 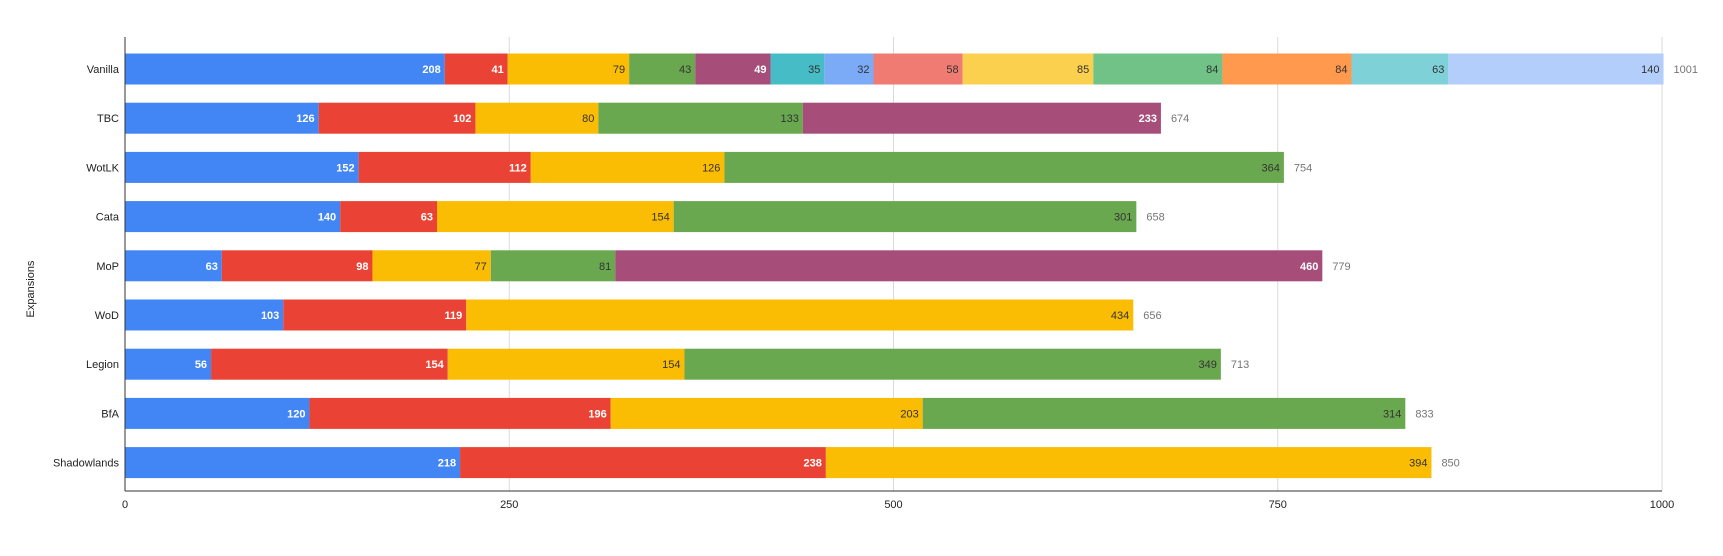 What do you see at coordinates (201, 365) in the screenshot?
I see `data-label: 56` at bounding box center [201, 365].